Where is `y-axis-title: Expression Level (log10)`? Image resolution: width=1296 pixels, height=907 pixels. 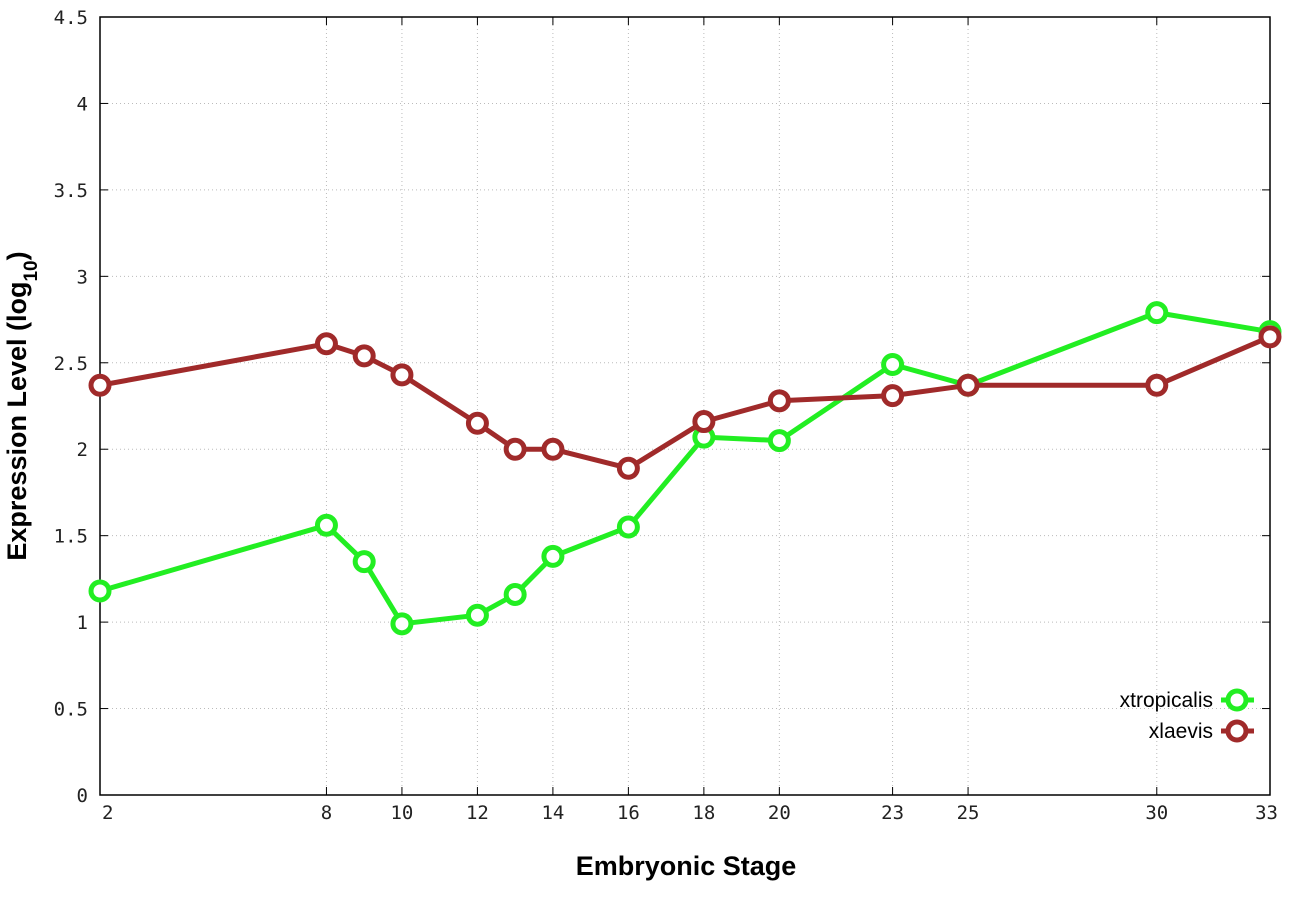
y-axis-title: Expression Level (log10) is located at coordinates (22, 405).